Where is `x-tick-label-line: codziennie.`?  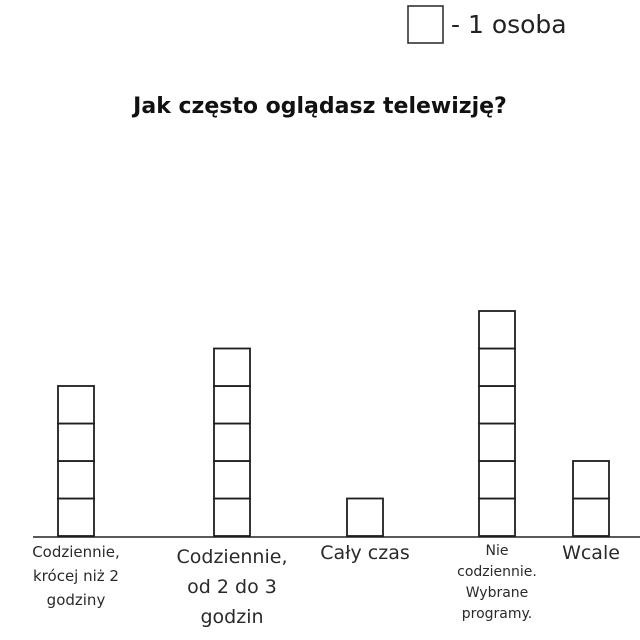
x-tick-label-line: codziennie. is located at coordinates (497, 572).